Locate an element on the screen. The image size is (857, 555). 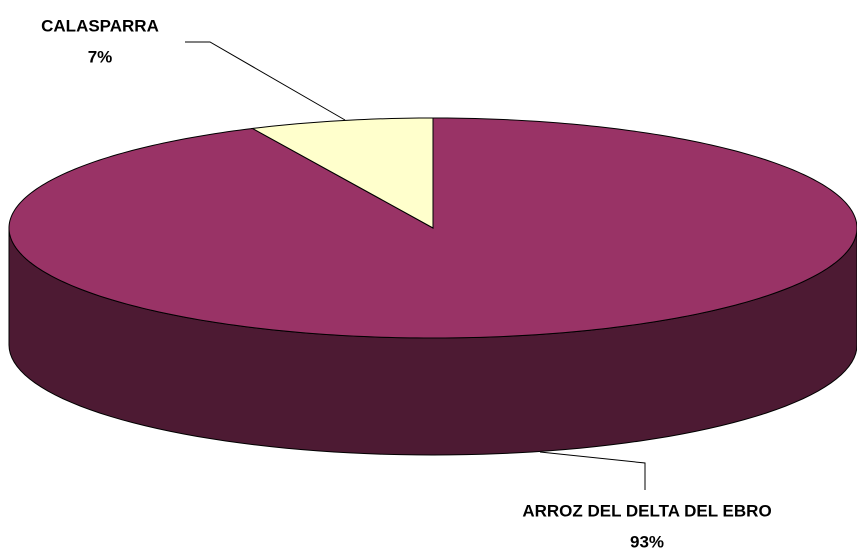
slice-label: CALASPARRA is located at coordinates (100, 25).